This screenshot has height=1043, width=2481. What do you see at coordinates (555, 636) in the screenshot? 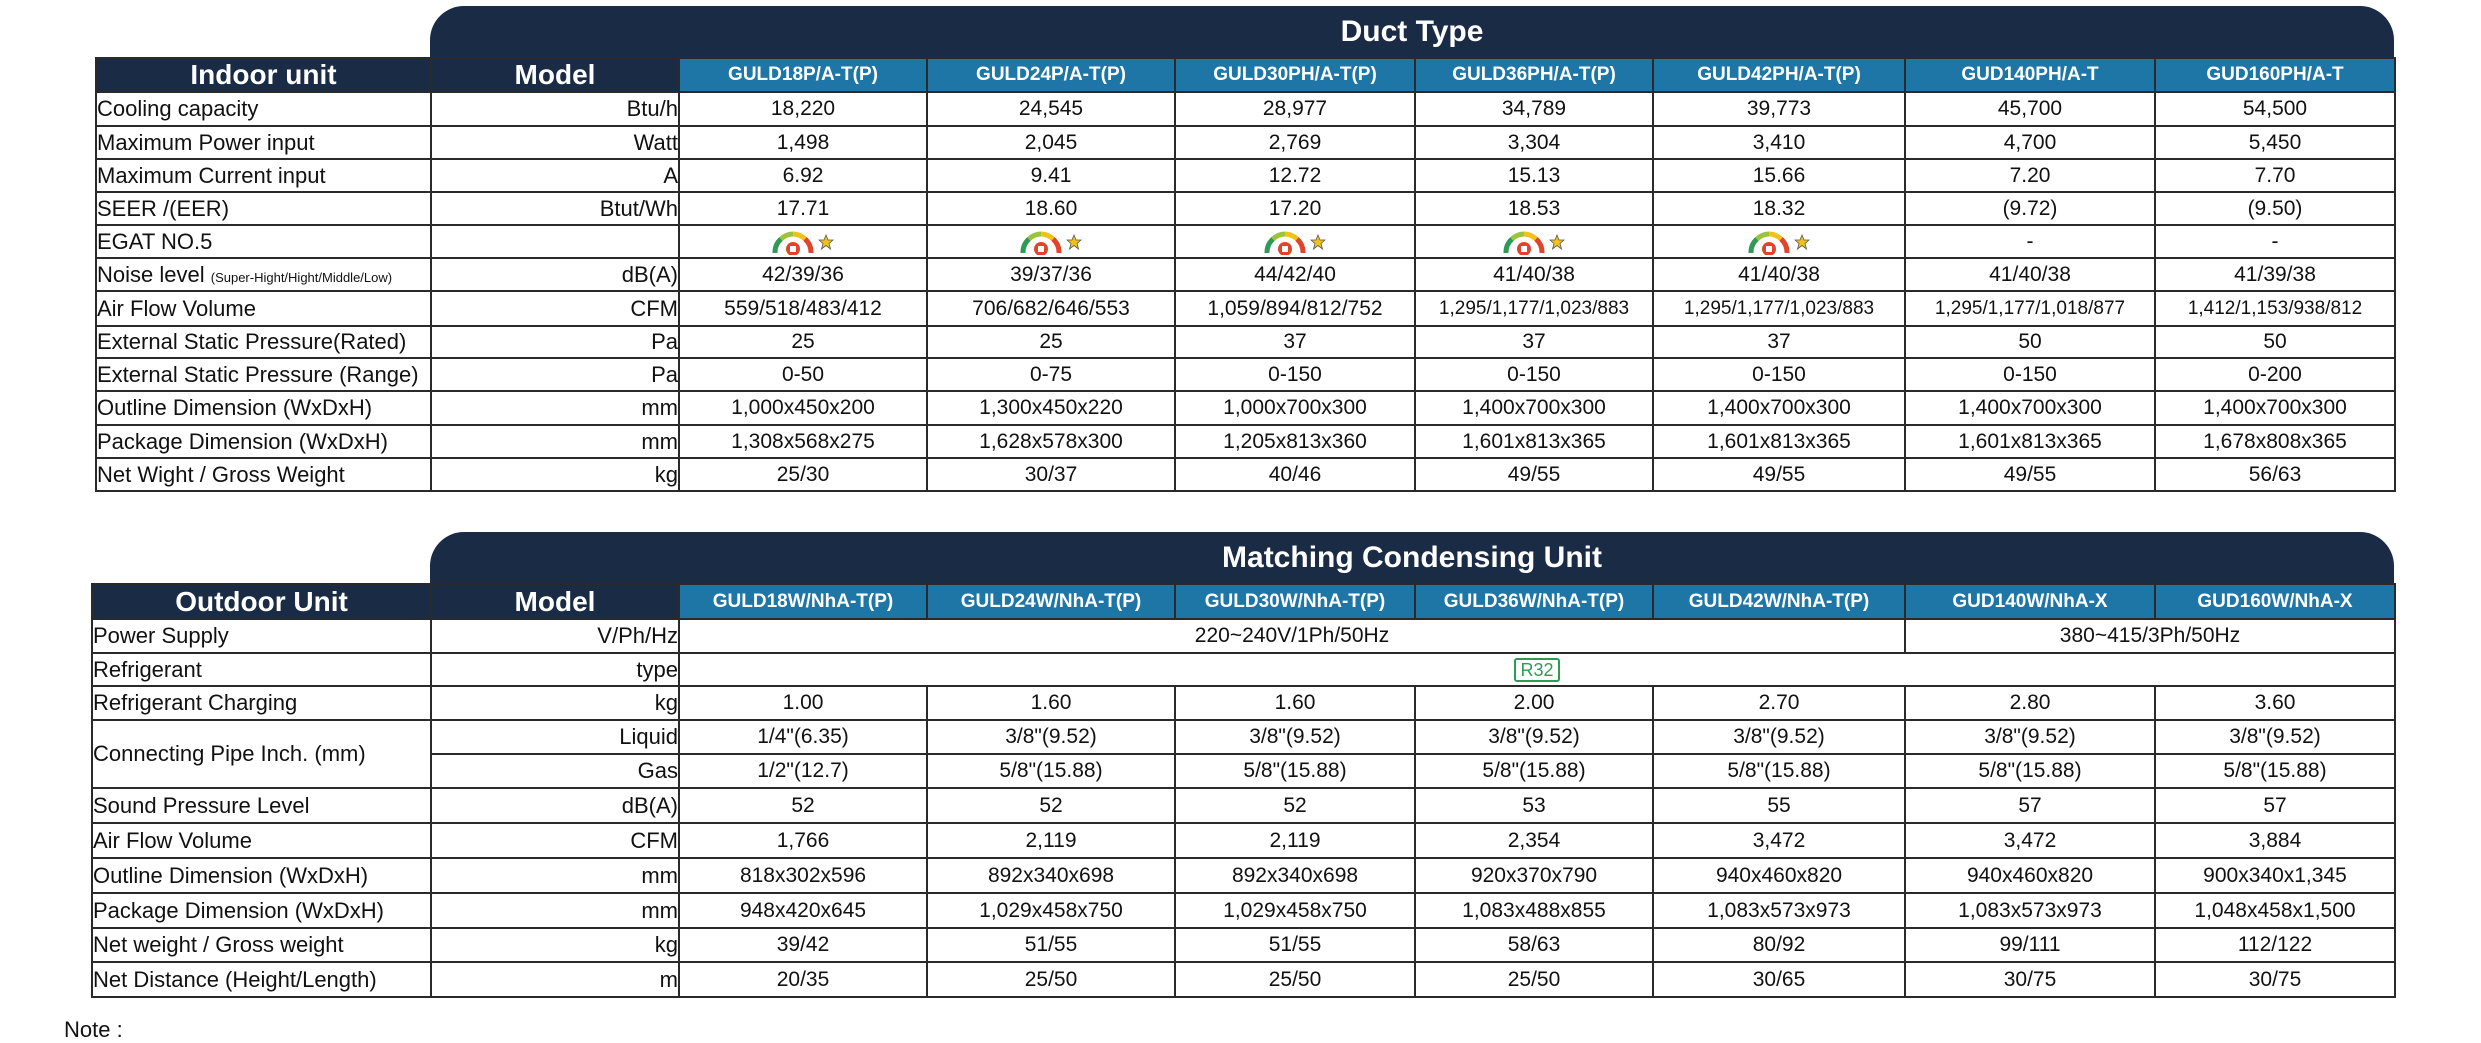
I see `row-unit: V/Ph/Hz` at bounding box center [555, 636].